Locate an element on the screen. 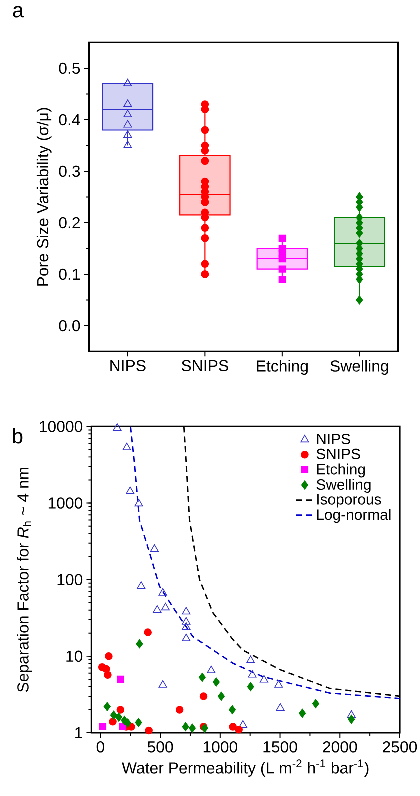 This screenshot has height=796, width=420. y-tick-label: 0.0 is located at coordinates (69, 326).